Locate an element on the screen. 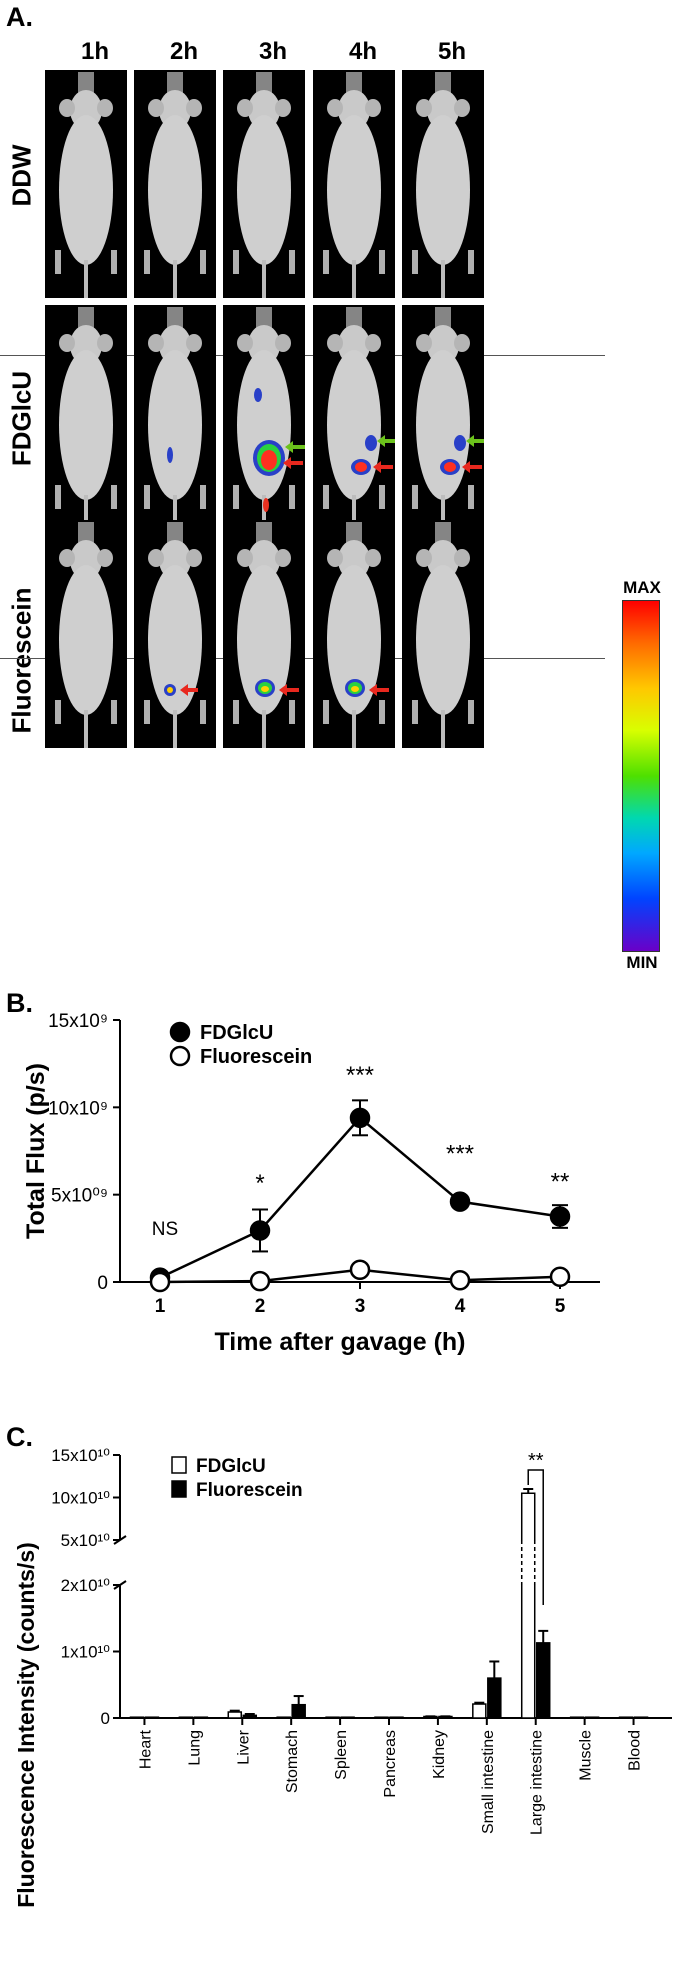 This screenshot has width=675, height=1963. signal-spot-core is located at coordinates (170, 690).